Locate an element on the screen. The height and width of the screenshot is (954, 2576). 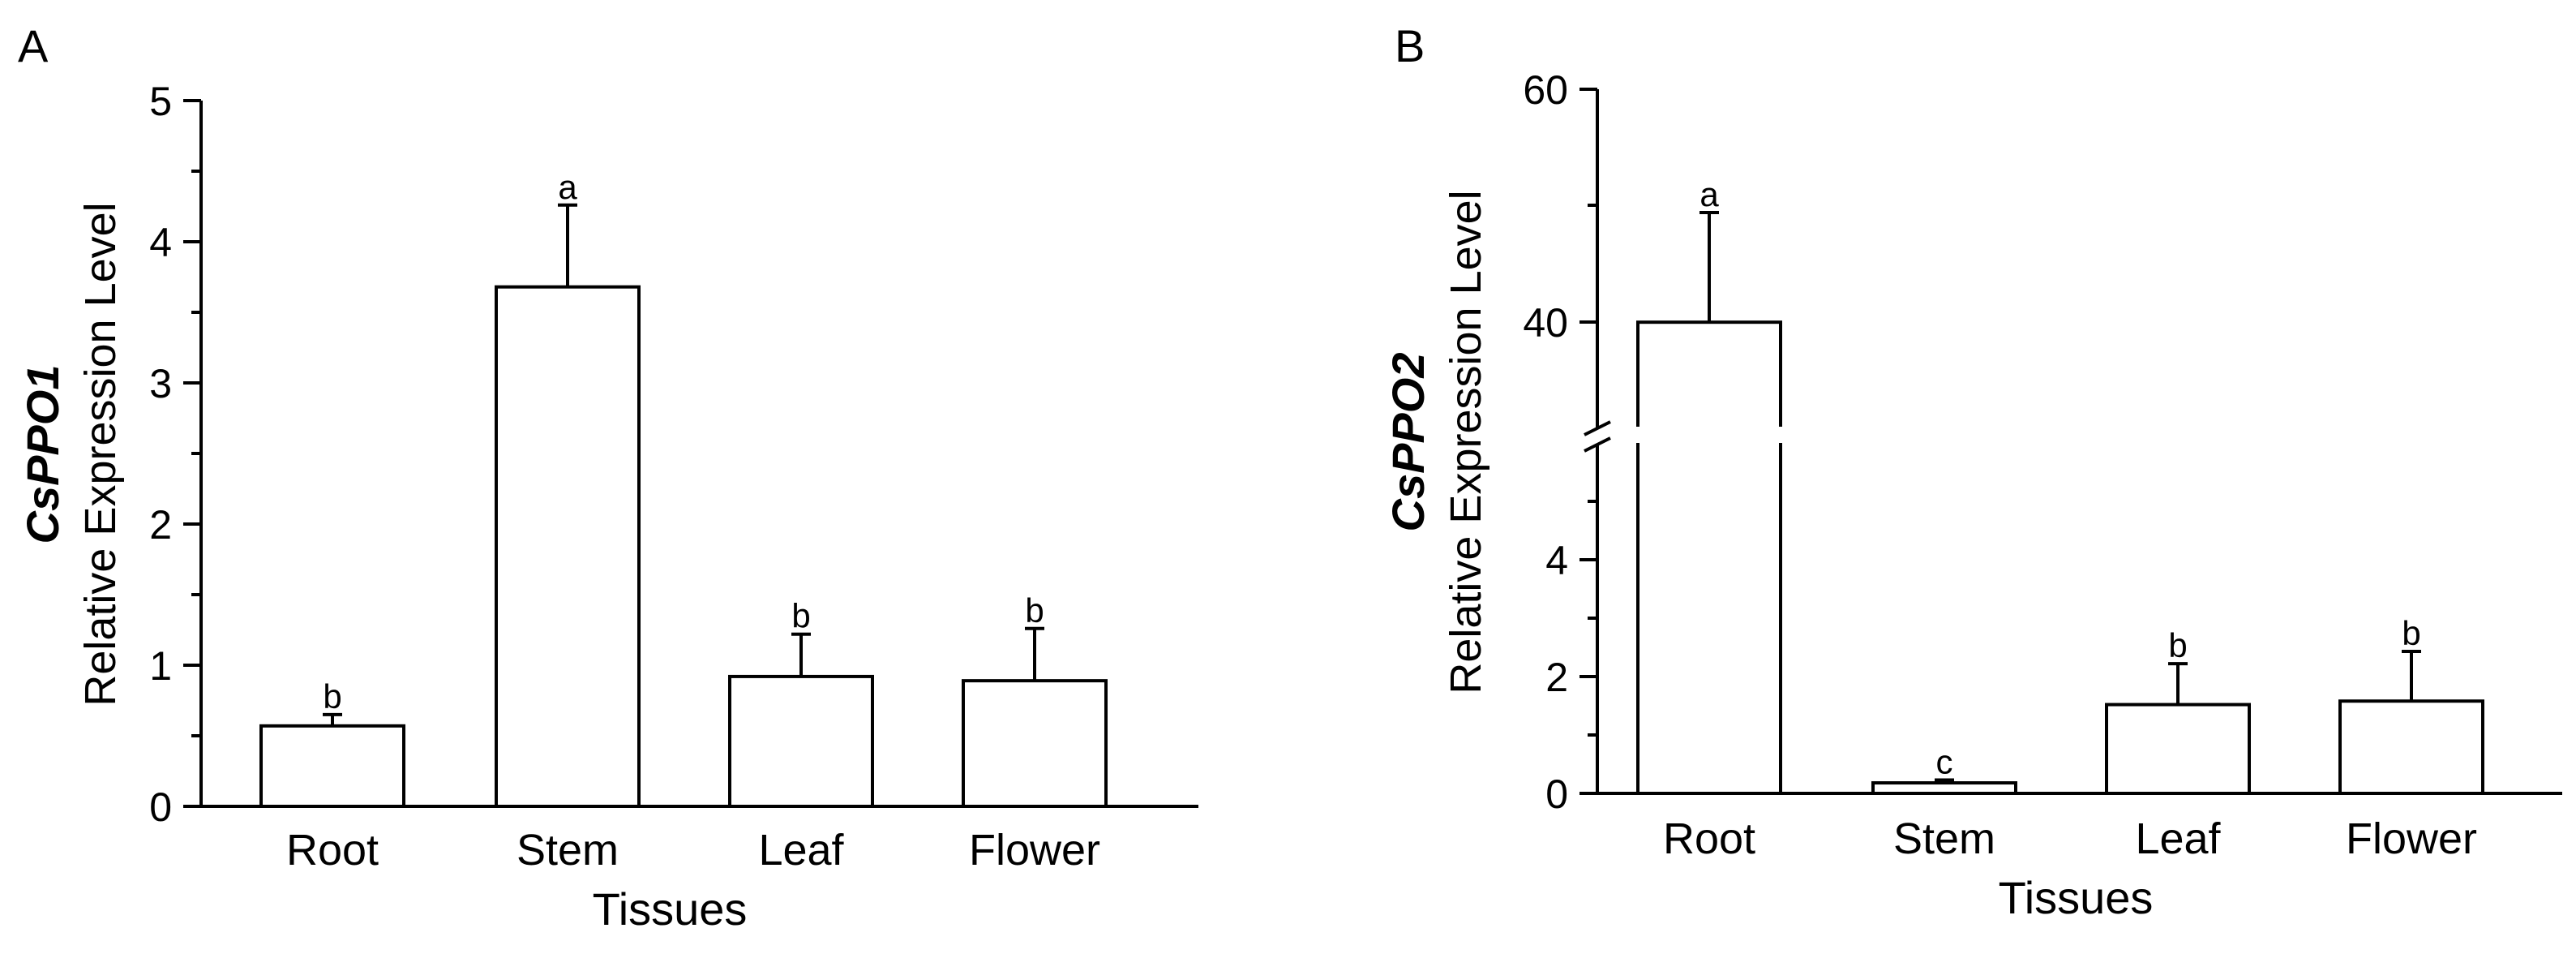
panel-a-y-tick-label: 5 is located at coordinates (160, 101).